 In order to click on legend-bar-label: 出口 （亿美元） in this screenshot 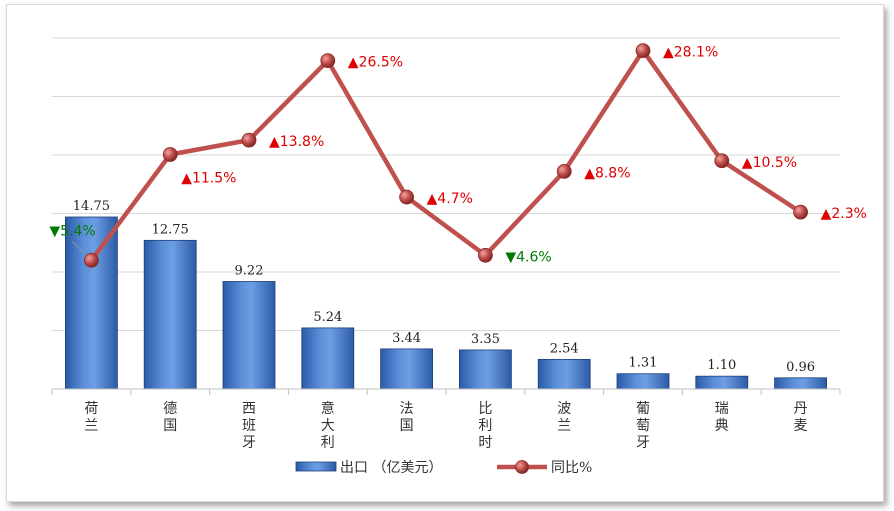, I will do `click(391, 468)`.